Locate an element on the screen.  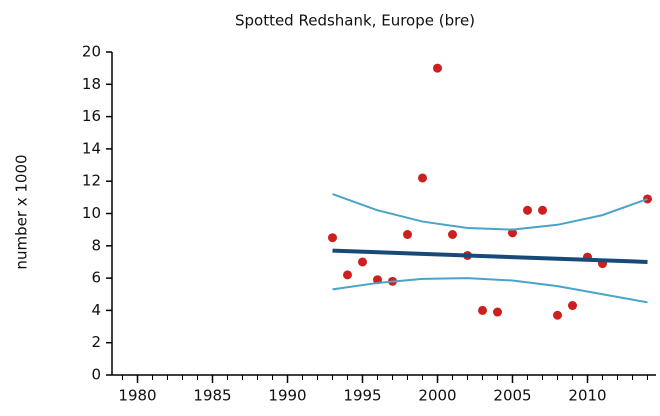
y-tick-label: 6 is located at coordinates (96, 278).